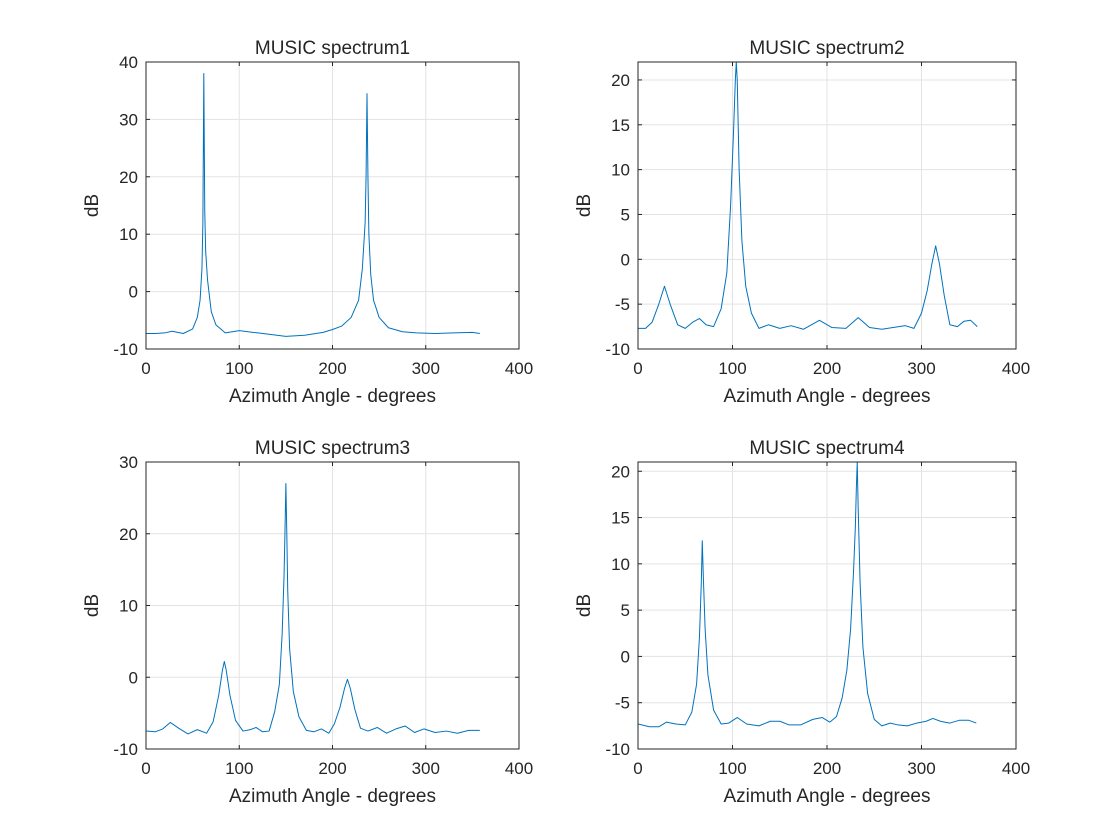 This screenshot has height=840, width=1120. What do you see at coordinates (332, 48) in the screenshot?
I see `chart-title: MUSIC spectrum1` at bounding box center [332, 48].